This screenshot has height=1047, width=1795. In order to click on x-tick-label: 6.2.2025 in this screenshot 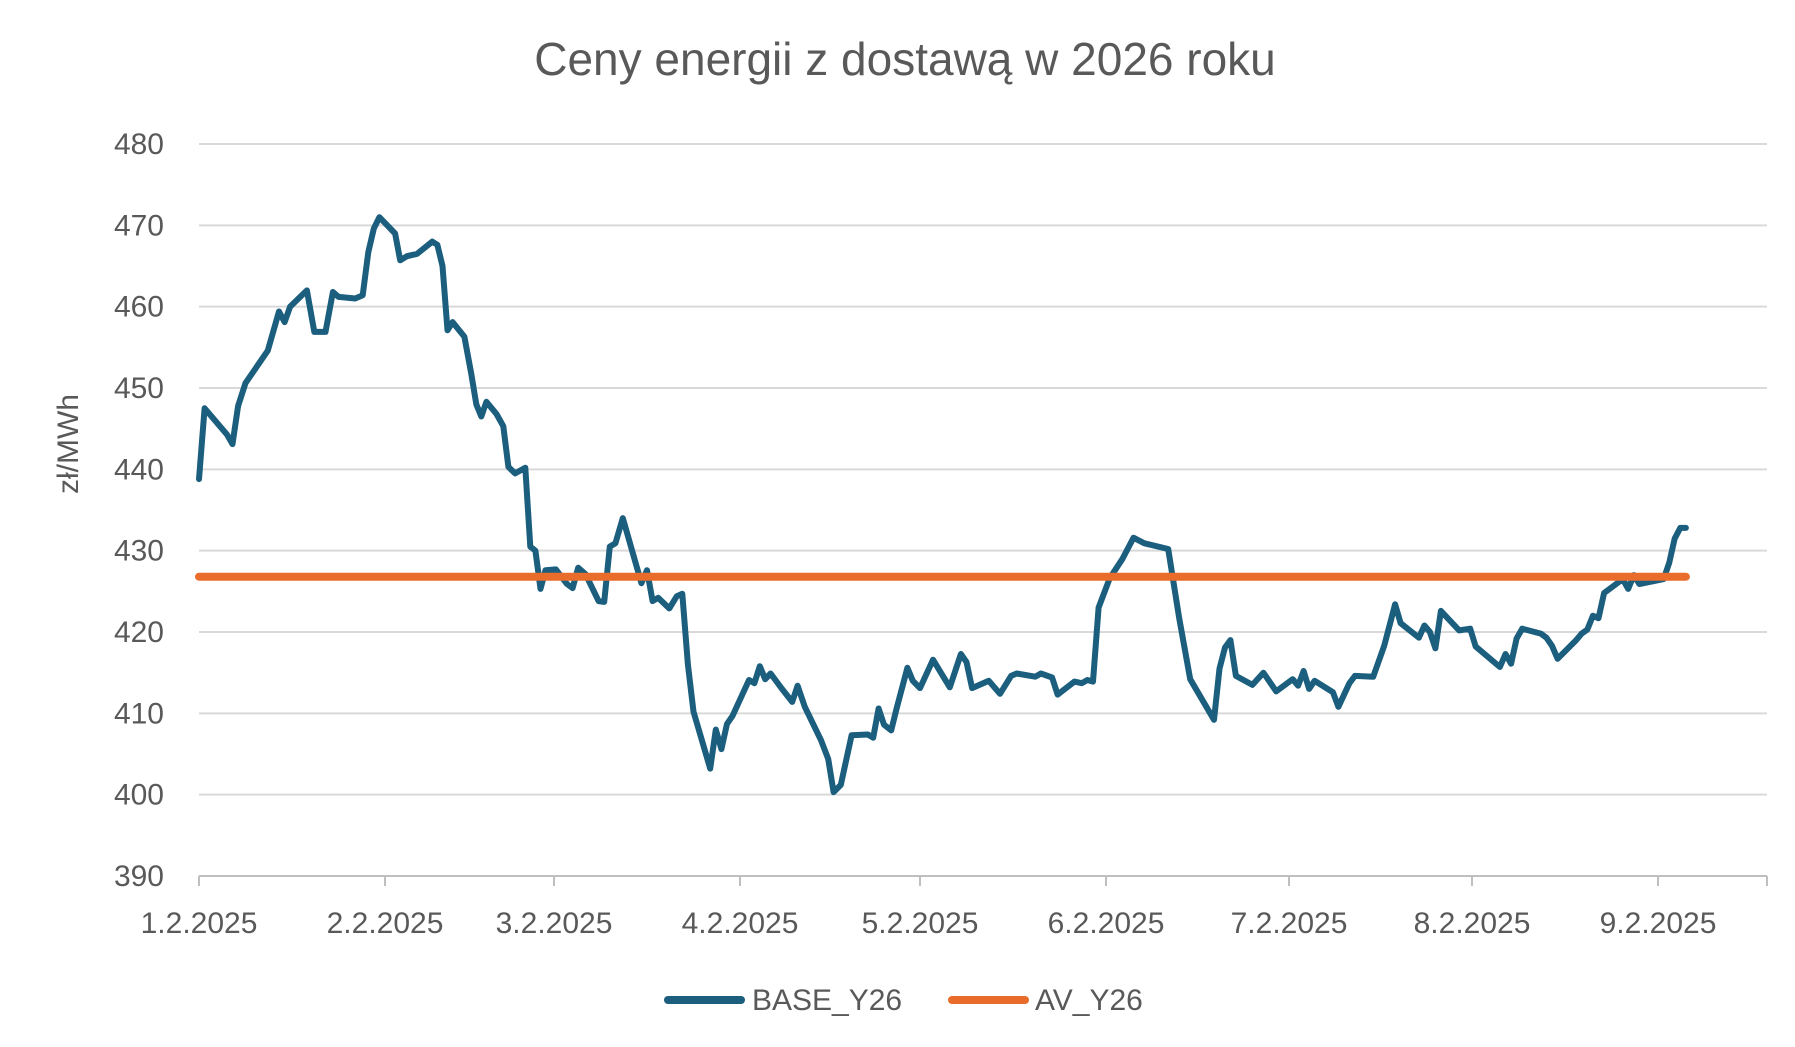, I will do `click(1106, 923)`.